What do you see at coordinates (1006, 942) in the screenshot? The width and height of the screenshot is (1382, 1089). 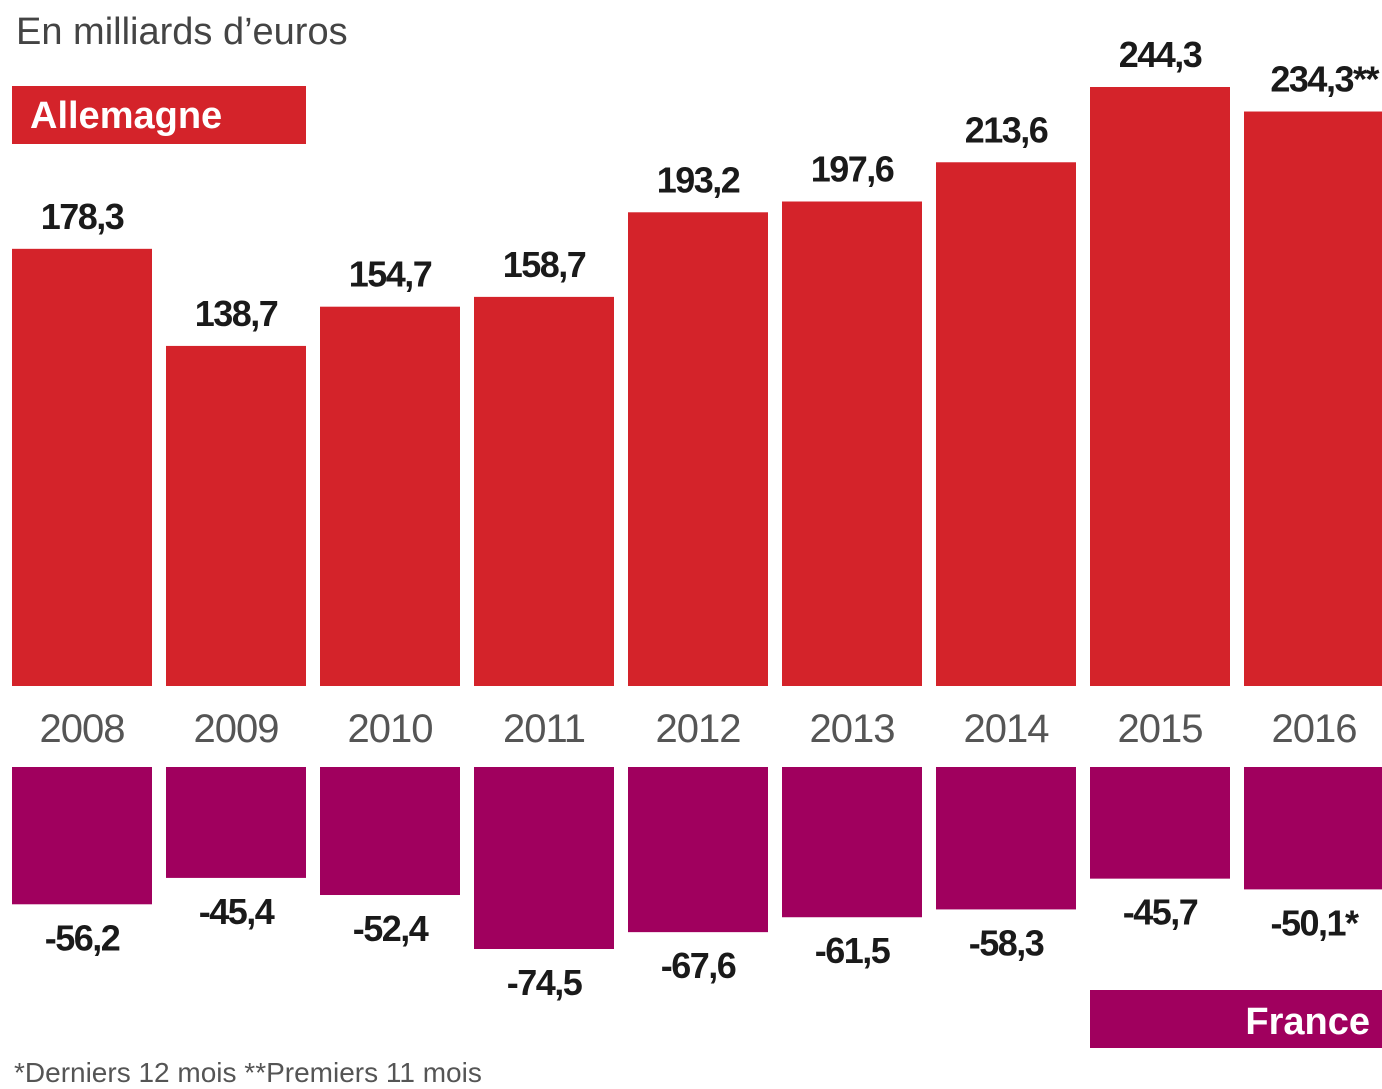 I see `value-label-france-2014: -58,3` at bounding box center [1006, 942].